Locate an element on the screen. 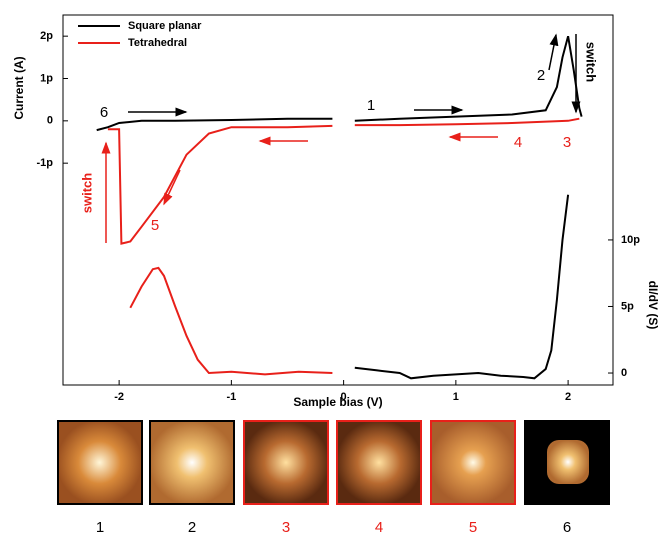 The image size is (669, 545). annotation: 4 is located at coordinates (518, 142).